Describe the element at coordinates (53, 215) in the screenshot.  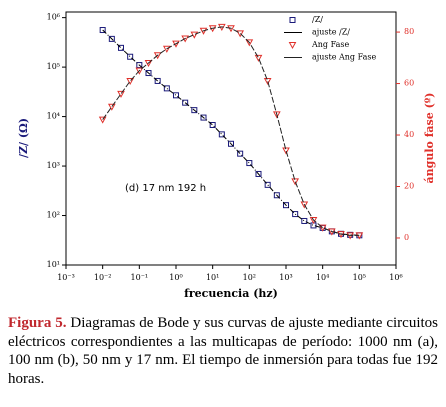
I see `y-tick-label: 10²` at that location.